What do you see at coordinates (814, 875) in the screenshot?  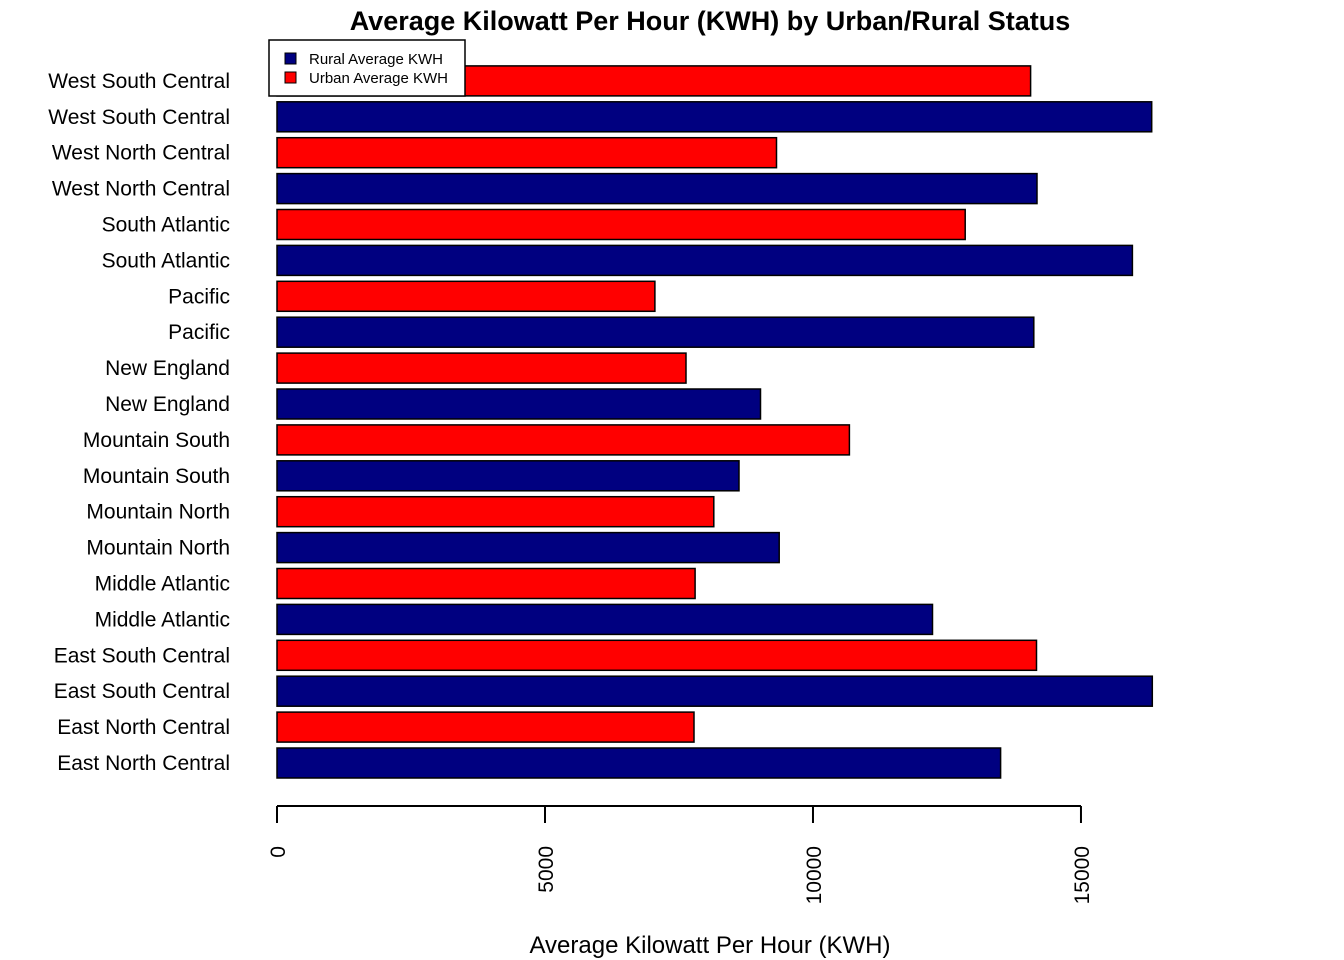 I see `x-tick-label-3: 10000` at bounding box center [814, 875].